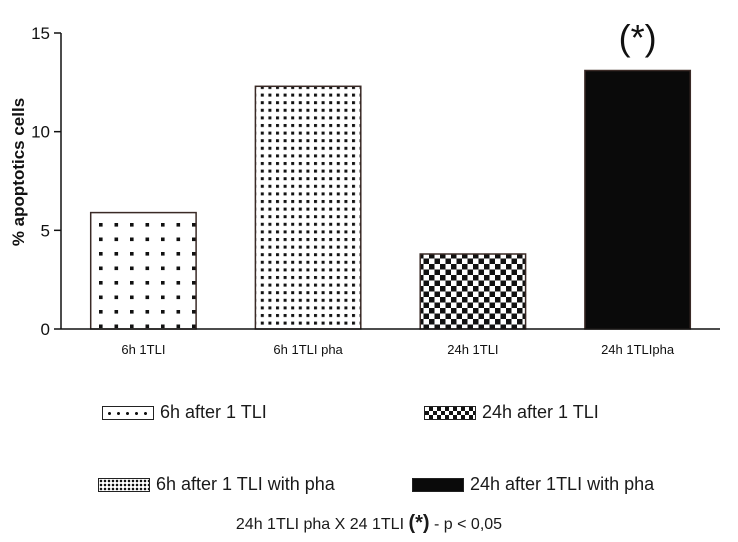 This screenshot has width=738, height=542. I want to click on legend-item-24h-after-1-tli: 24h after 1 TLI, so click(511, 412).